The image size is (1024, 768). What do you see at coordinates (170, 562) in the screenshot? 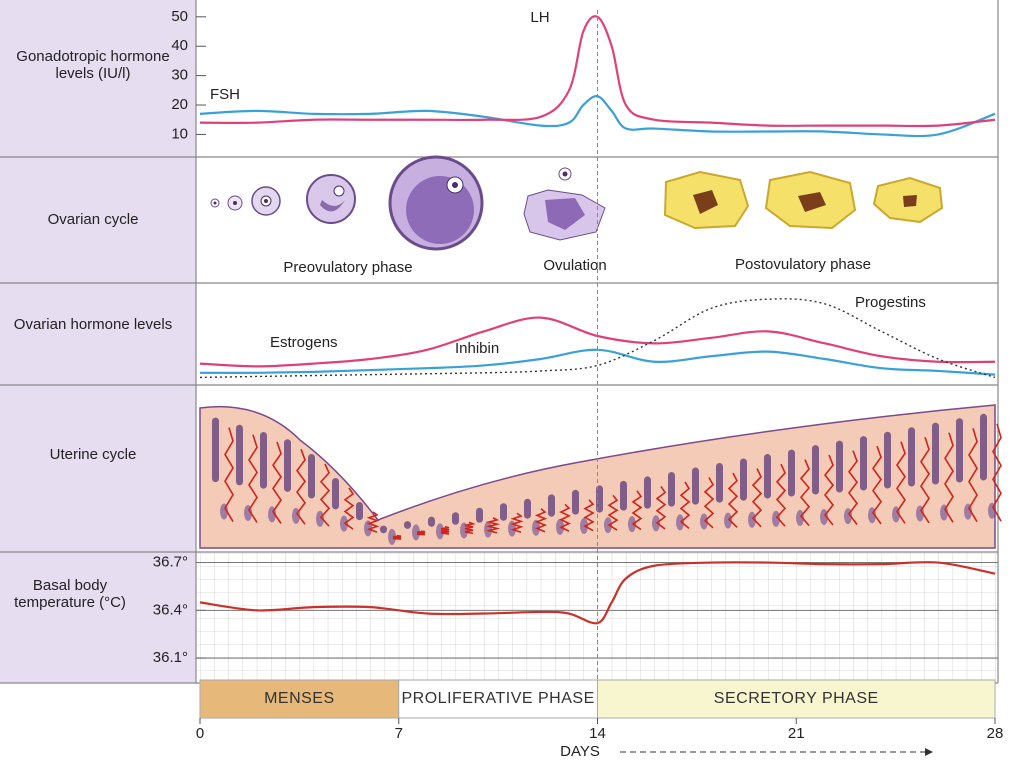
I see `y-tick-label: 36.7°` at bounding box center [170, 562].